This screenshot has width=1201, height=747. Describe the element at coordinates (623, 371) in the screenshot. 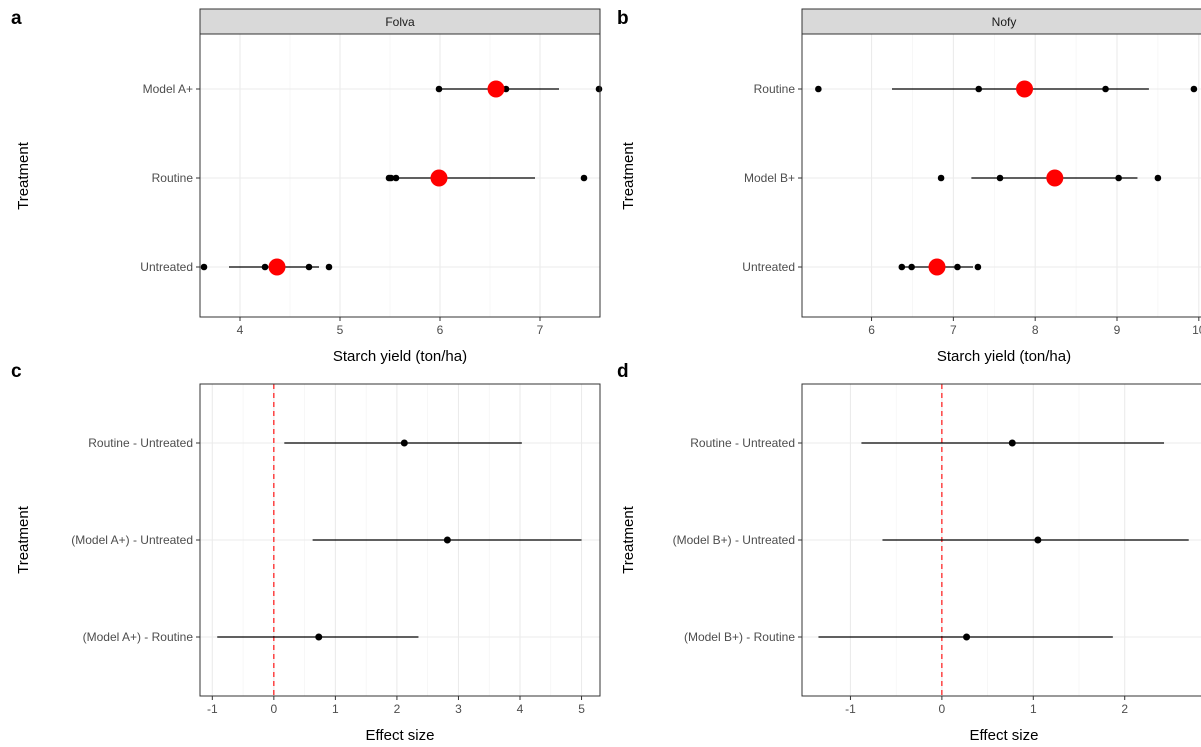

I see `panel-label: d` at that location.